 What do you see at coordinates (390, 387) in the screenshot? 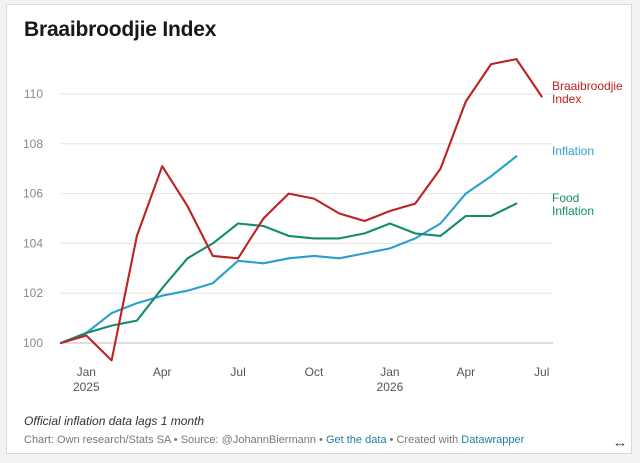
I see `x-tick-year: 2026` at bounding box center [390, 387].